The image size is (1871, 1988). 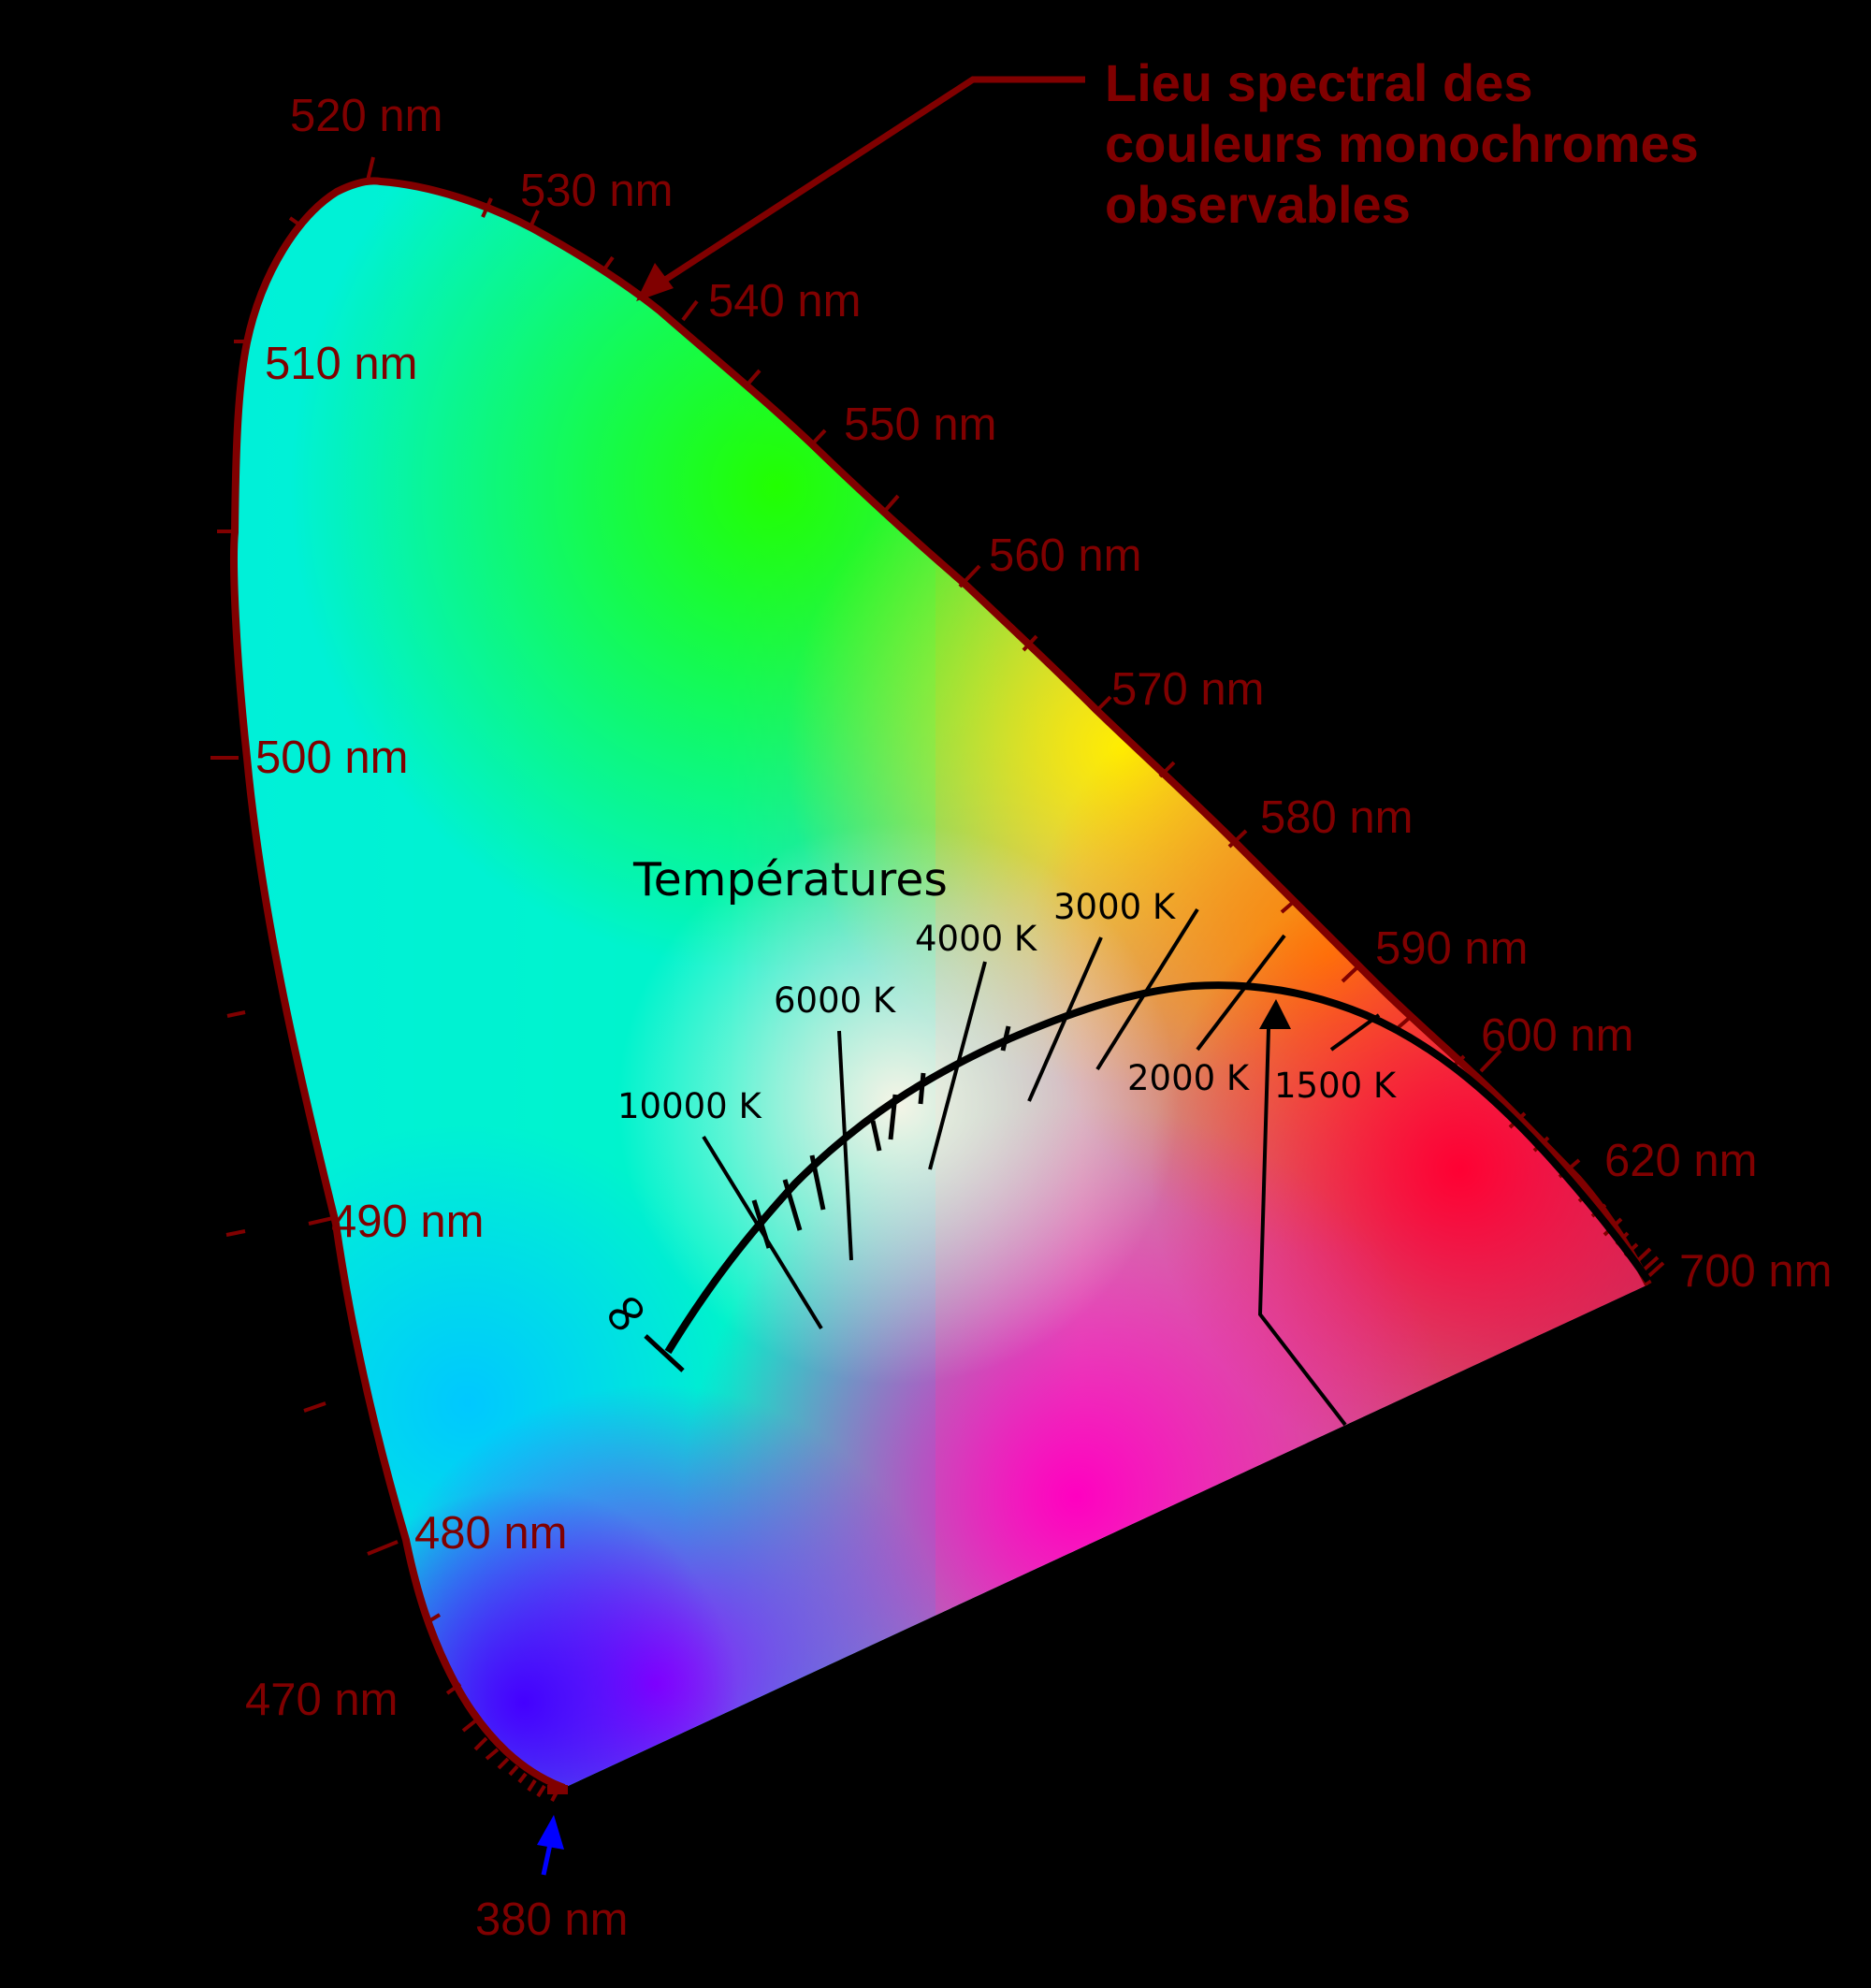 What do you see at coordinates (1680, 1161) in the screenshot?
I see `wavelength-label: 620 nm` at bounding box center [1680, 1161].